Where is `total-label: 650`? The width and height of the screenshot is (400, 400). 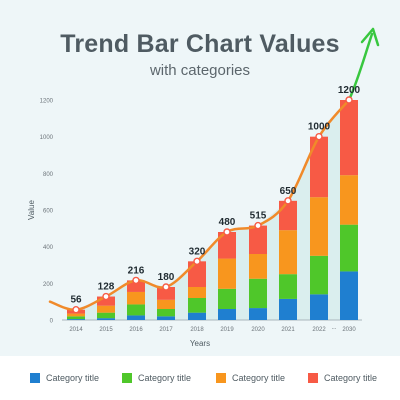
total-label: 650 is located at coordinates (288, 191).